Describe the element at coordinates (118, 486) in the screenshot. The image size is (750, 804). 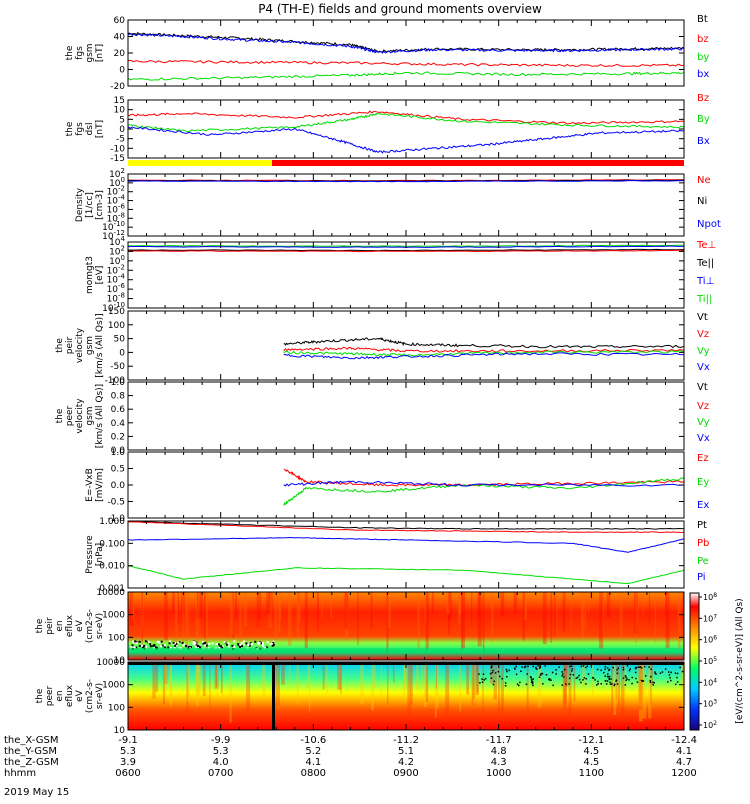
I see `ytick-label: 0.0` at that location.